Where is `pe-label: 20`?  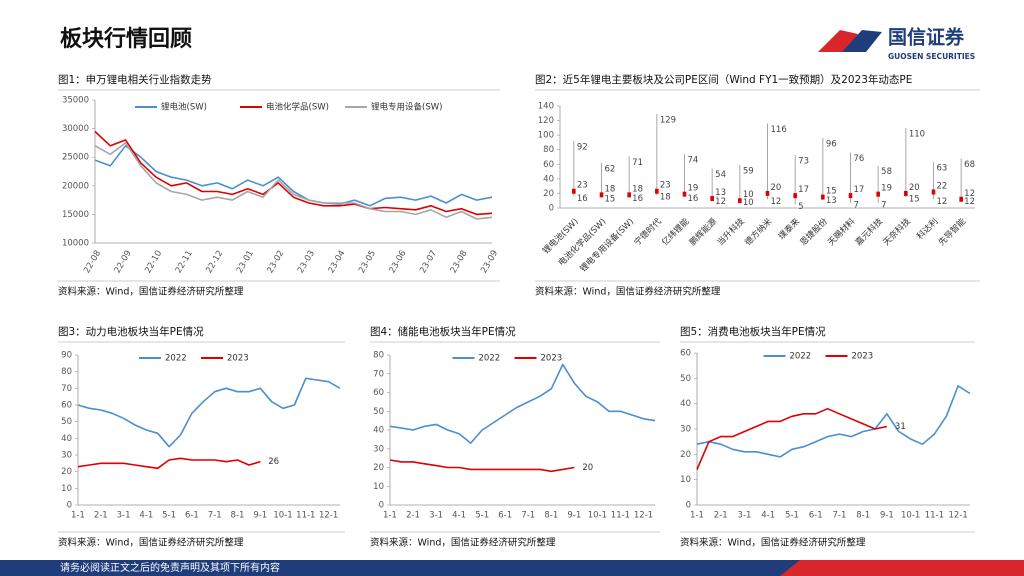
pe-label: 20 is located at coordinates (914, 188).